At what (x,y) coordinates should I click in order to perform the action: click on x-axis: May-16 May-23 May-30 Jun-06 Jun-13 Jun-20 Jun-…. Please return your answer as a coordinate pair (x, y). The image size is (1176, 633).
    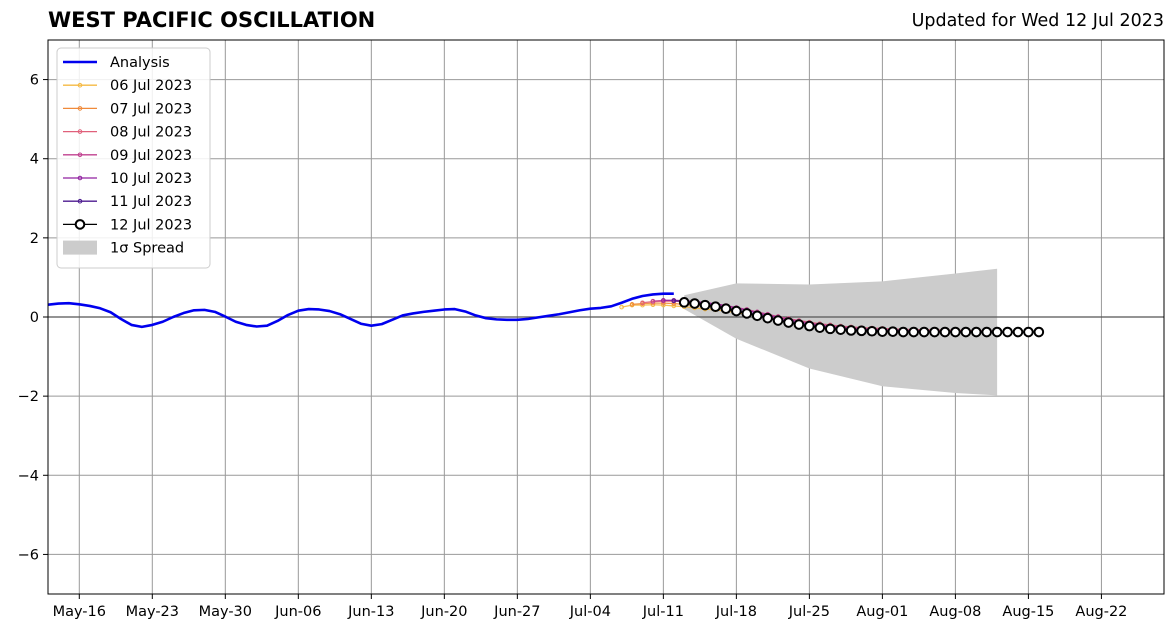
    Looking at the image, I should click on (590, 607).